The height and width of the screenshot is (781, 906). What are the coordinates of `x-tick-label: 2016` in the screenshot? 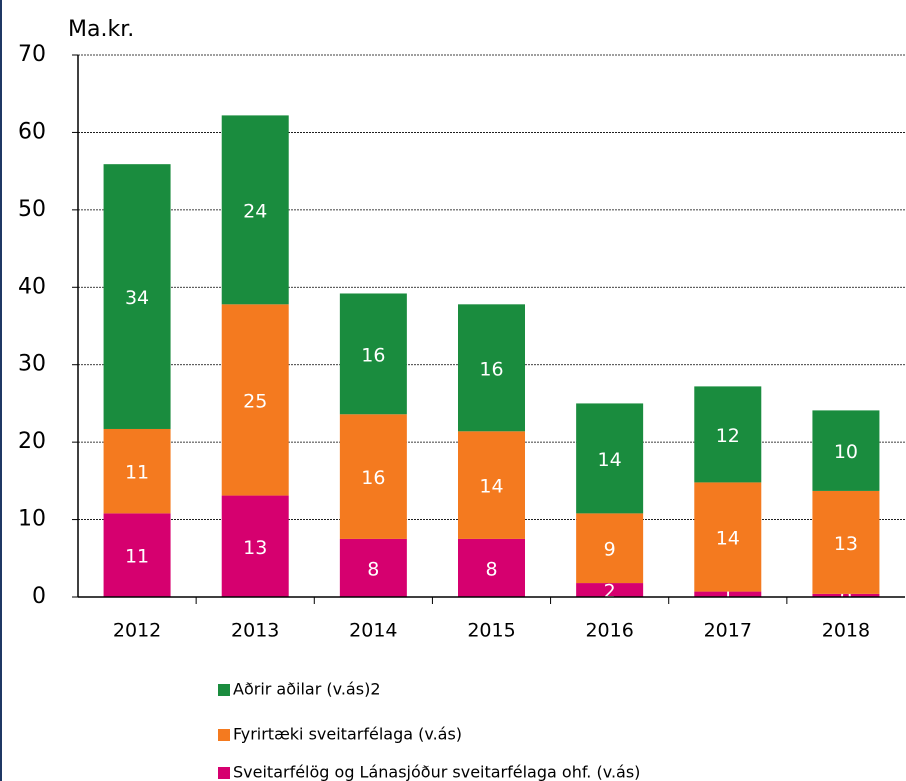 It's located at (609, 631).